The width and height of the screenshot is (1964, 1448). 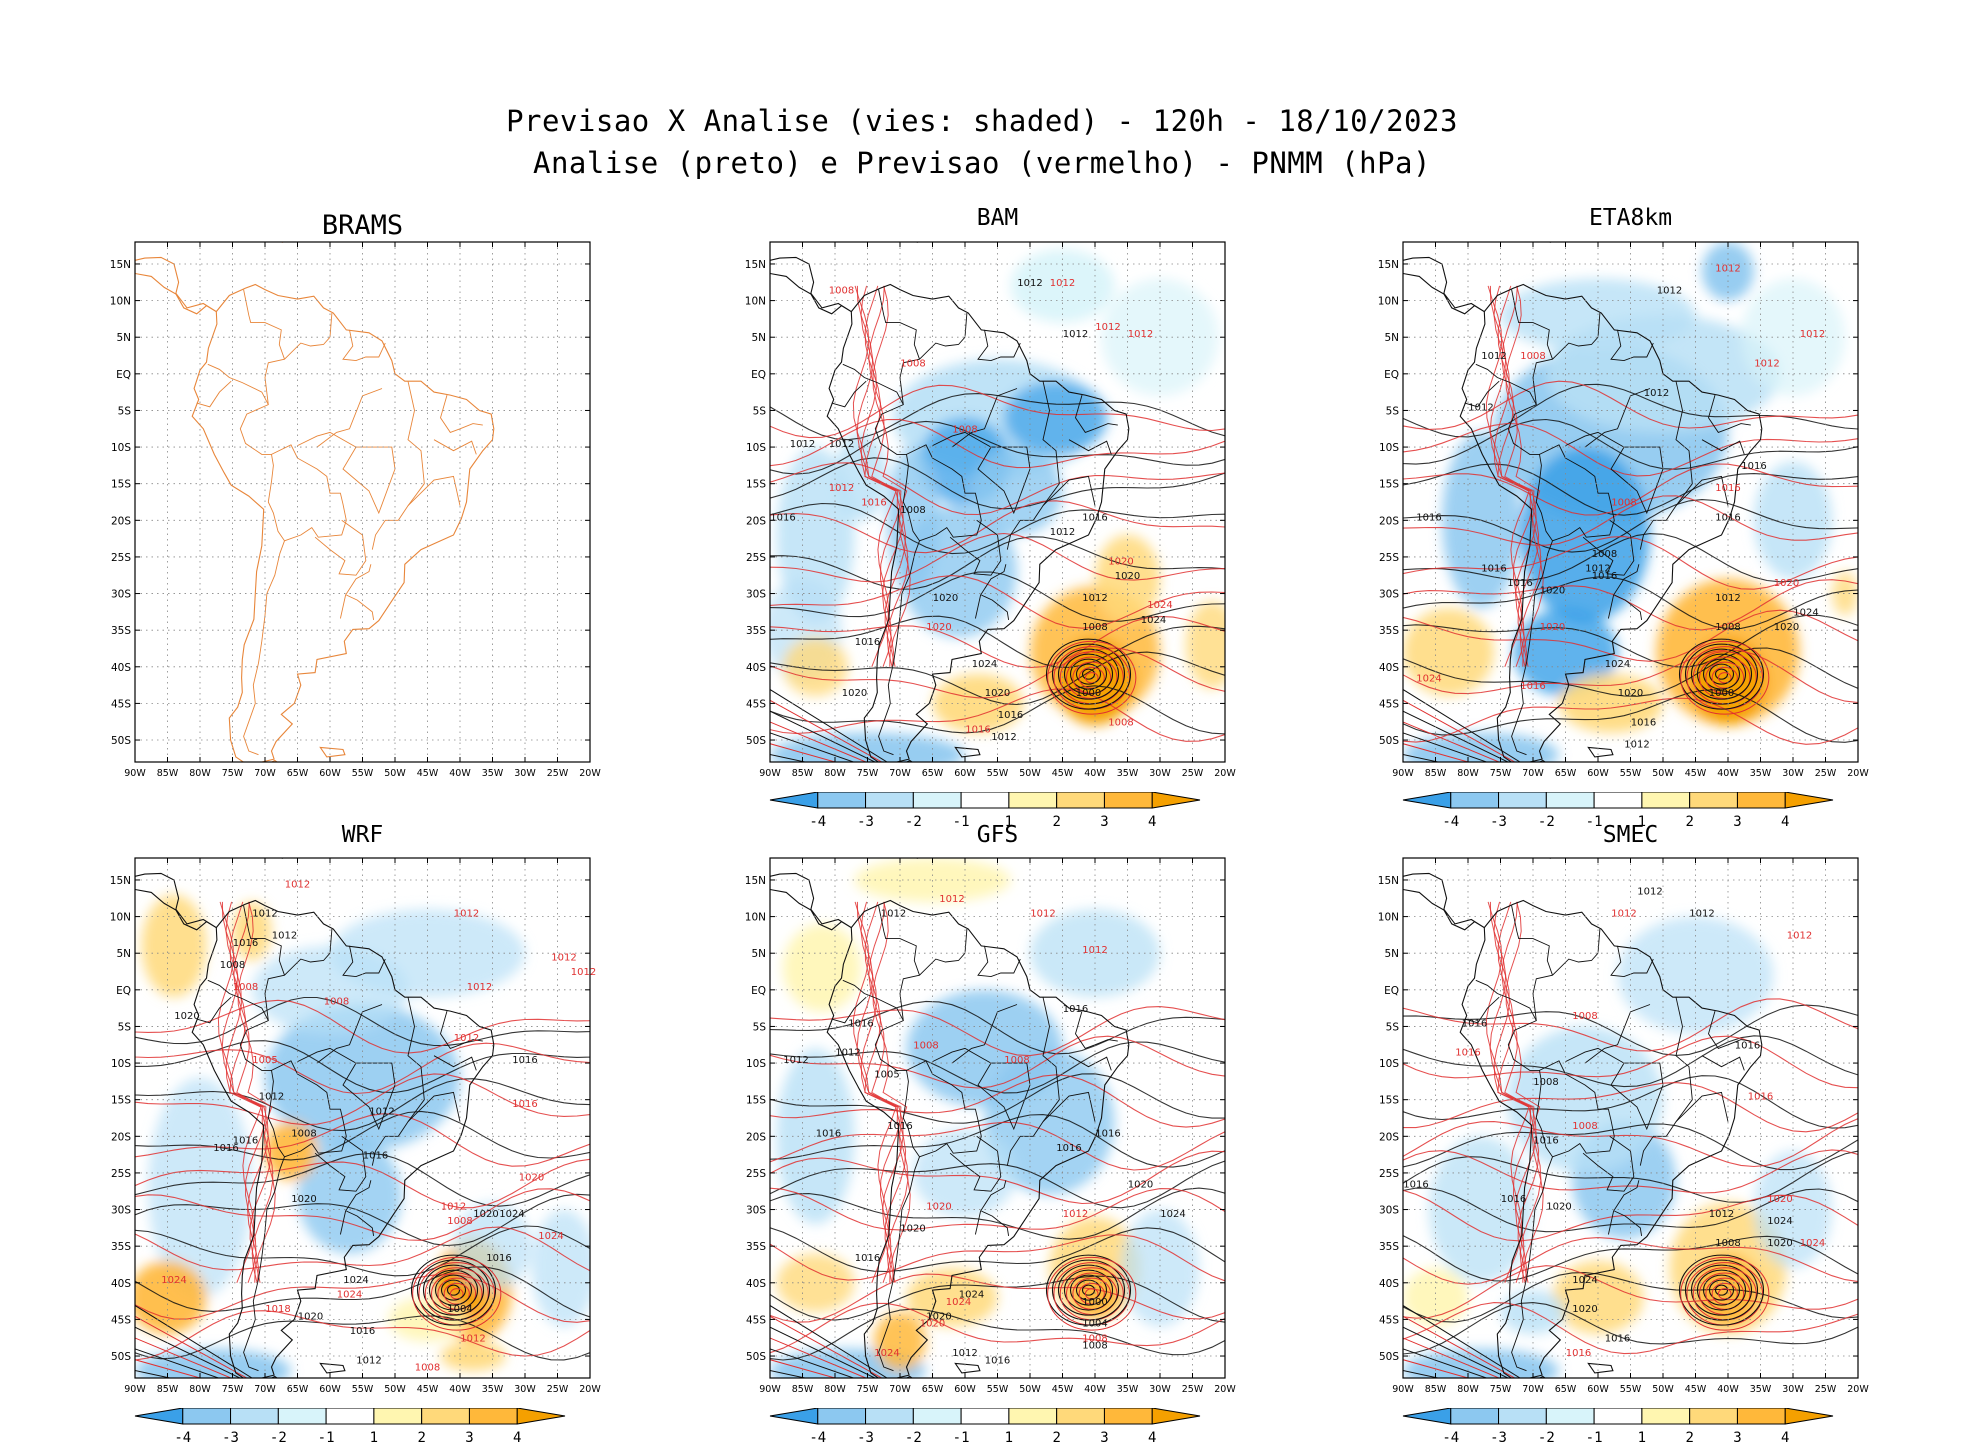 What do you see at coordinates (997, 218) in the screenshot?
I see `panel-title: BAM` at bounding box center [997, 218].